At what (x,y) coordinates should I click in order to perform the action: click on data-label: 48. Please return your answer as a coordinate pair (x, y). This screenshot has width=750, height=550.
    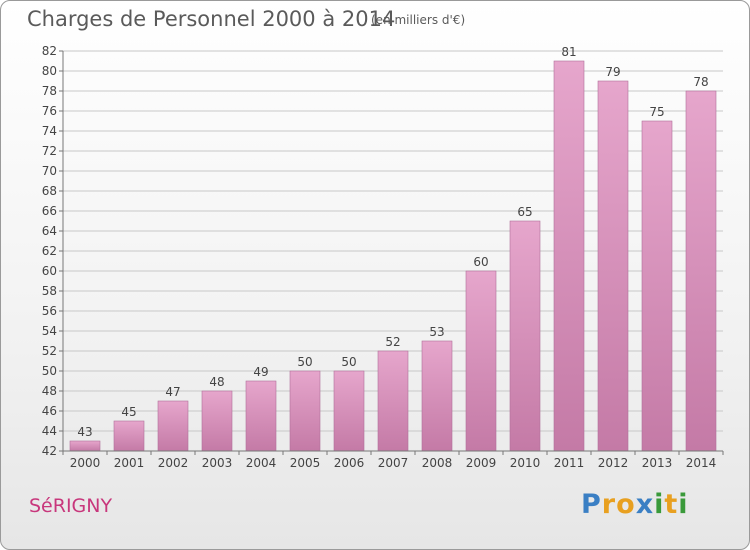
    Looking at the image, I should click on (216, 382).